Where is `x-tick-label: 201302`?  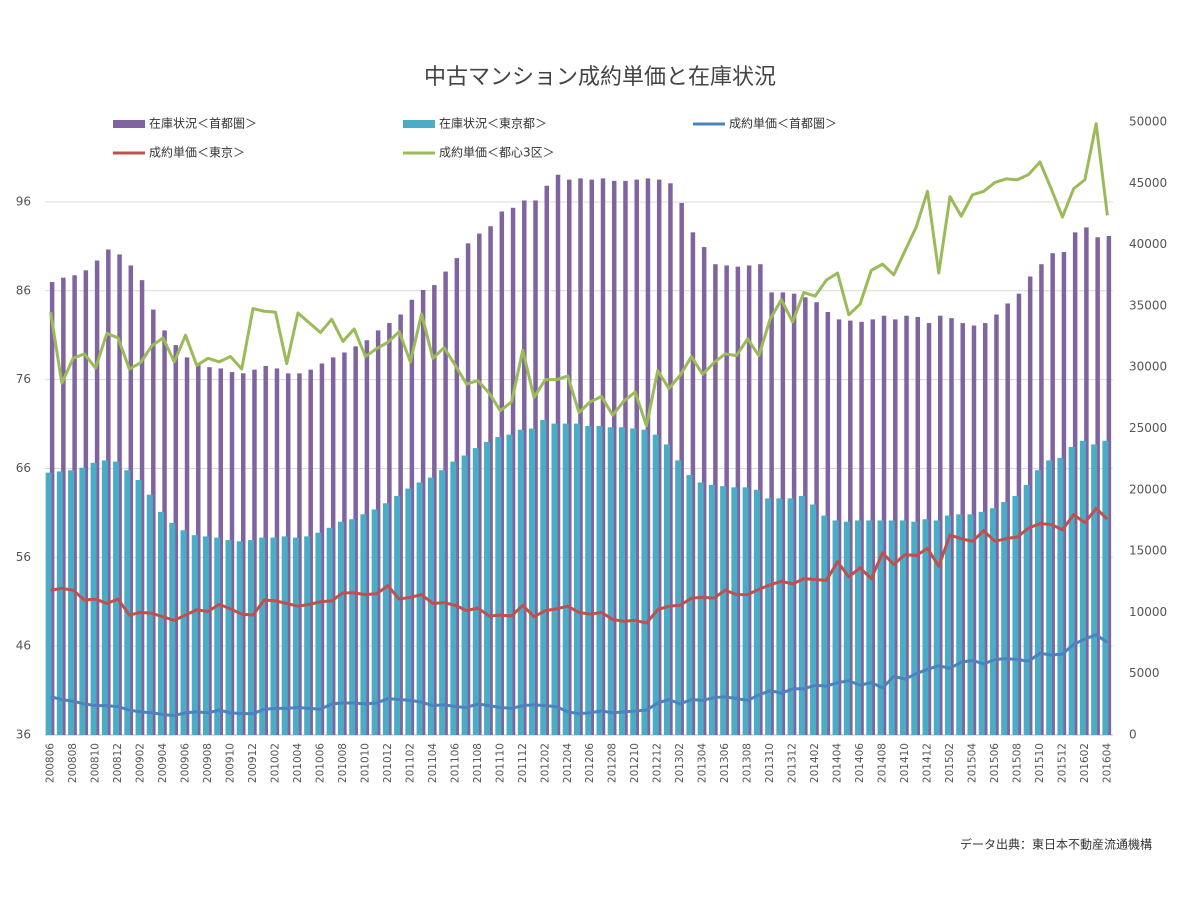
x-tick-label: 201302 is located at coordinates (680, 763).